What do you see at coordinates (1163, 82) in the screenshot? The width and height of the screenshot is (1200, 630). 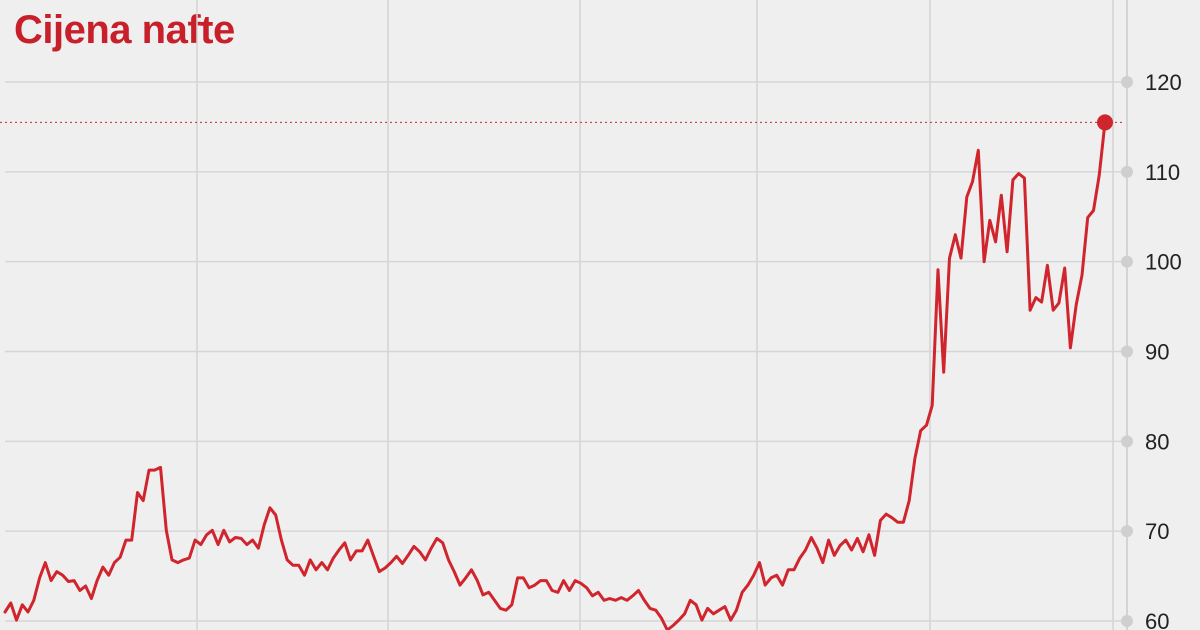 I see `y-tick-label: 120` at bounding box center [1163, 82].